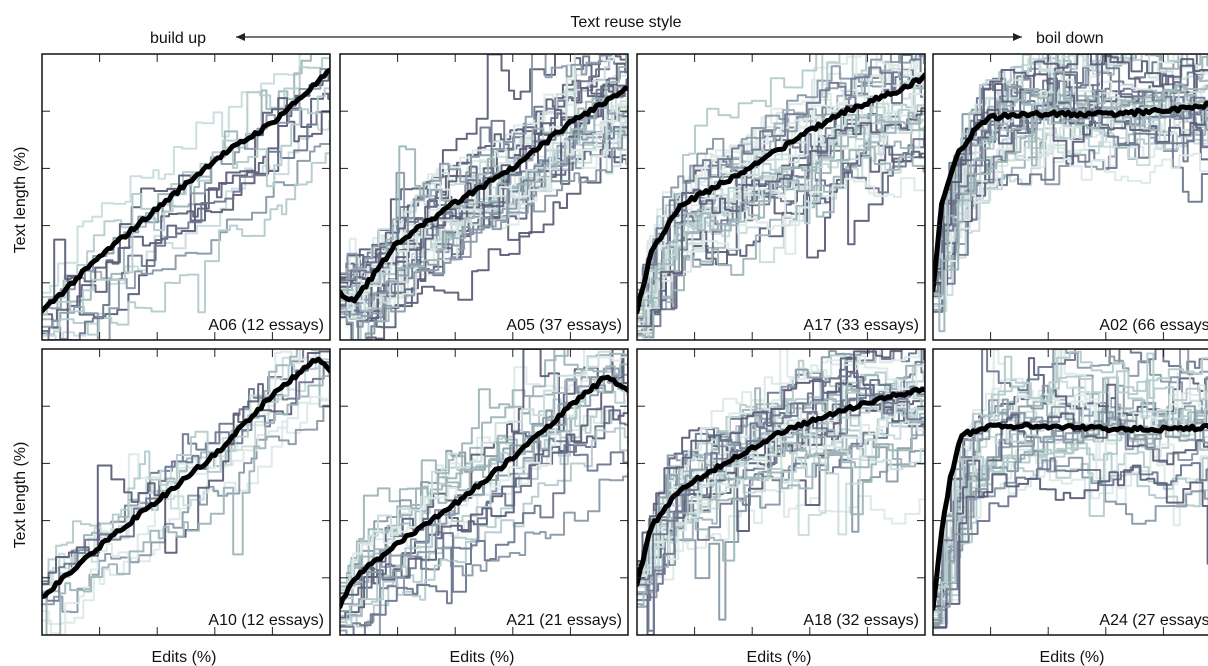 This screenshot has width=1208, height=666. What do you see at coordinates (178, 38) in the screenshot?
I see `build-up-label: build up` at bounding box center [178, 38].